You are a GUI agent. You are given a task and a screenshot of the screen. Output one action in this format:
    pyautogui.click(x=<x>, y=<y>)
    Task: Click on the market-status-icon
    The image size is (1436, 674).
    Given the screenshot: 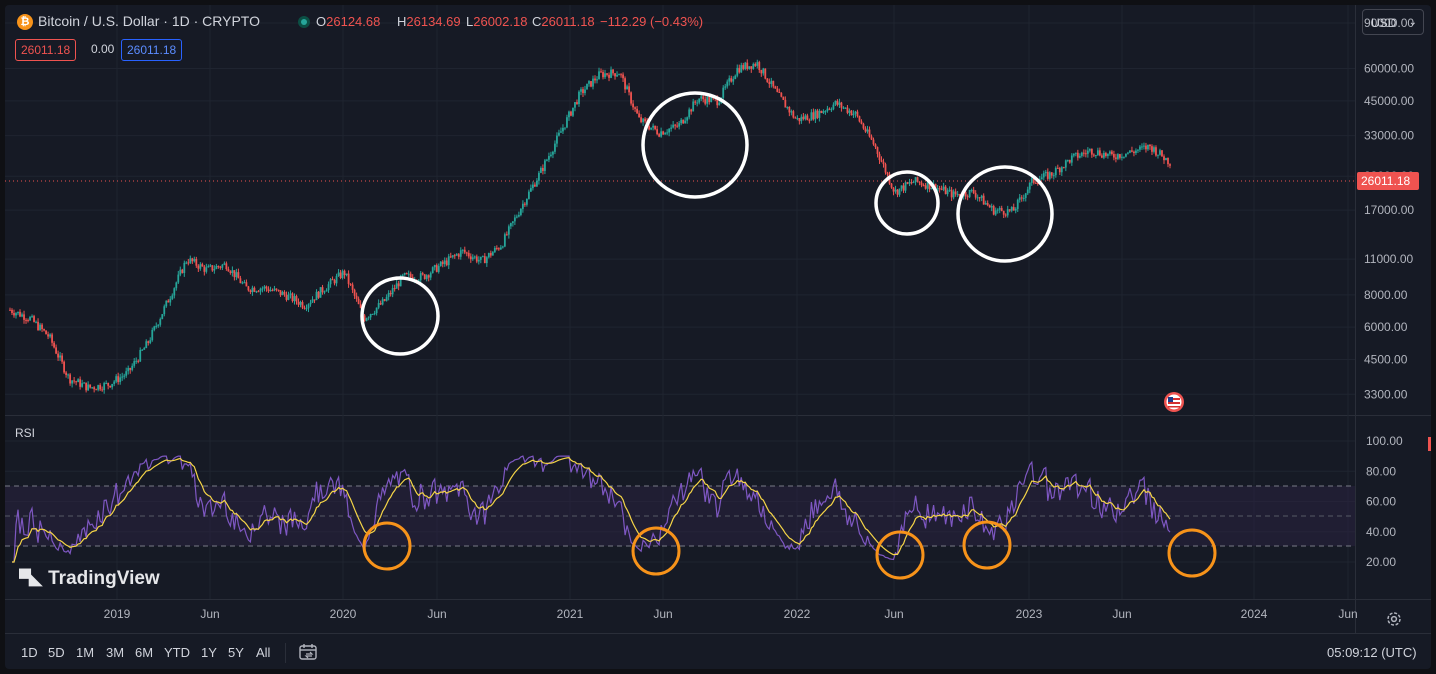 What is the action you would take?
    pyautogui.click(x=304, y=22)
    